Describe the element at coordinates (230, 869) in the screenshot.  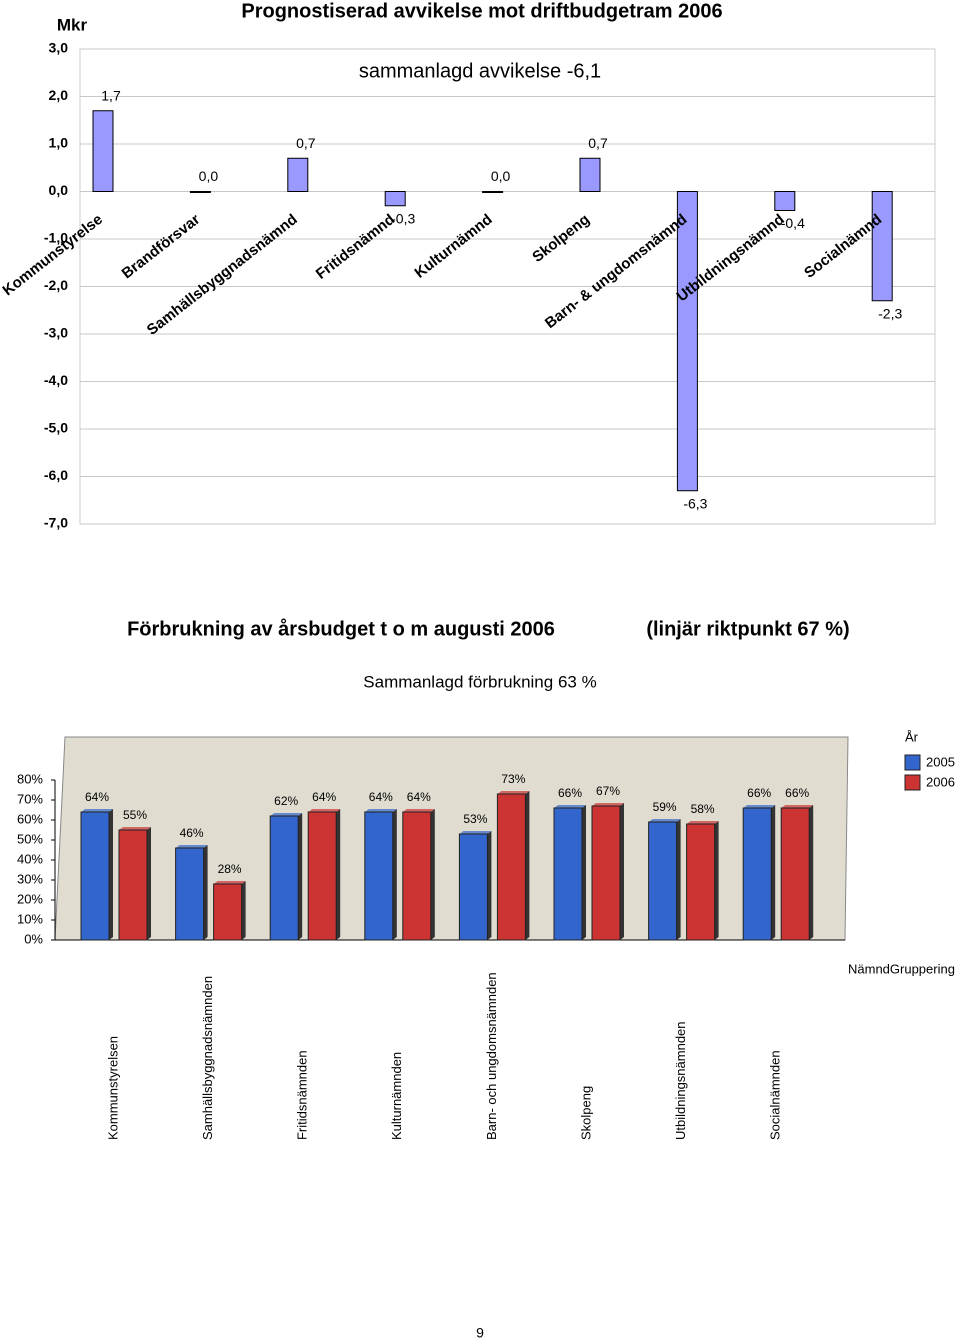
I see `data-label: 28%` at that location.